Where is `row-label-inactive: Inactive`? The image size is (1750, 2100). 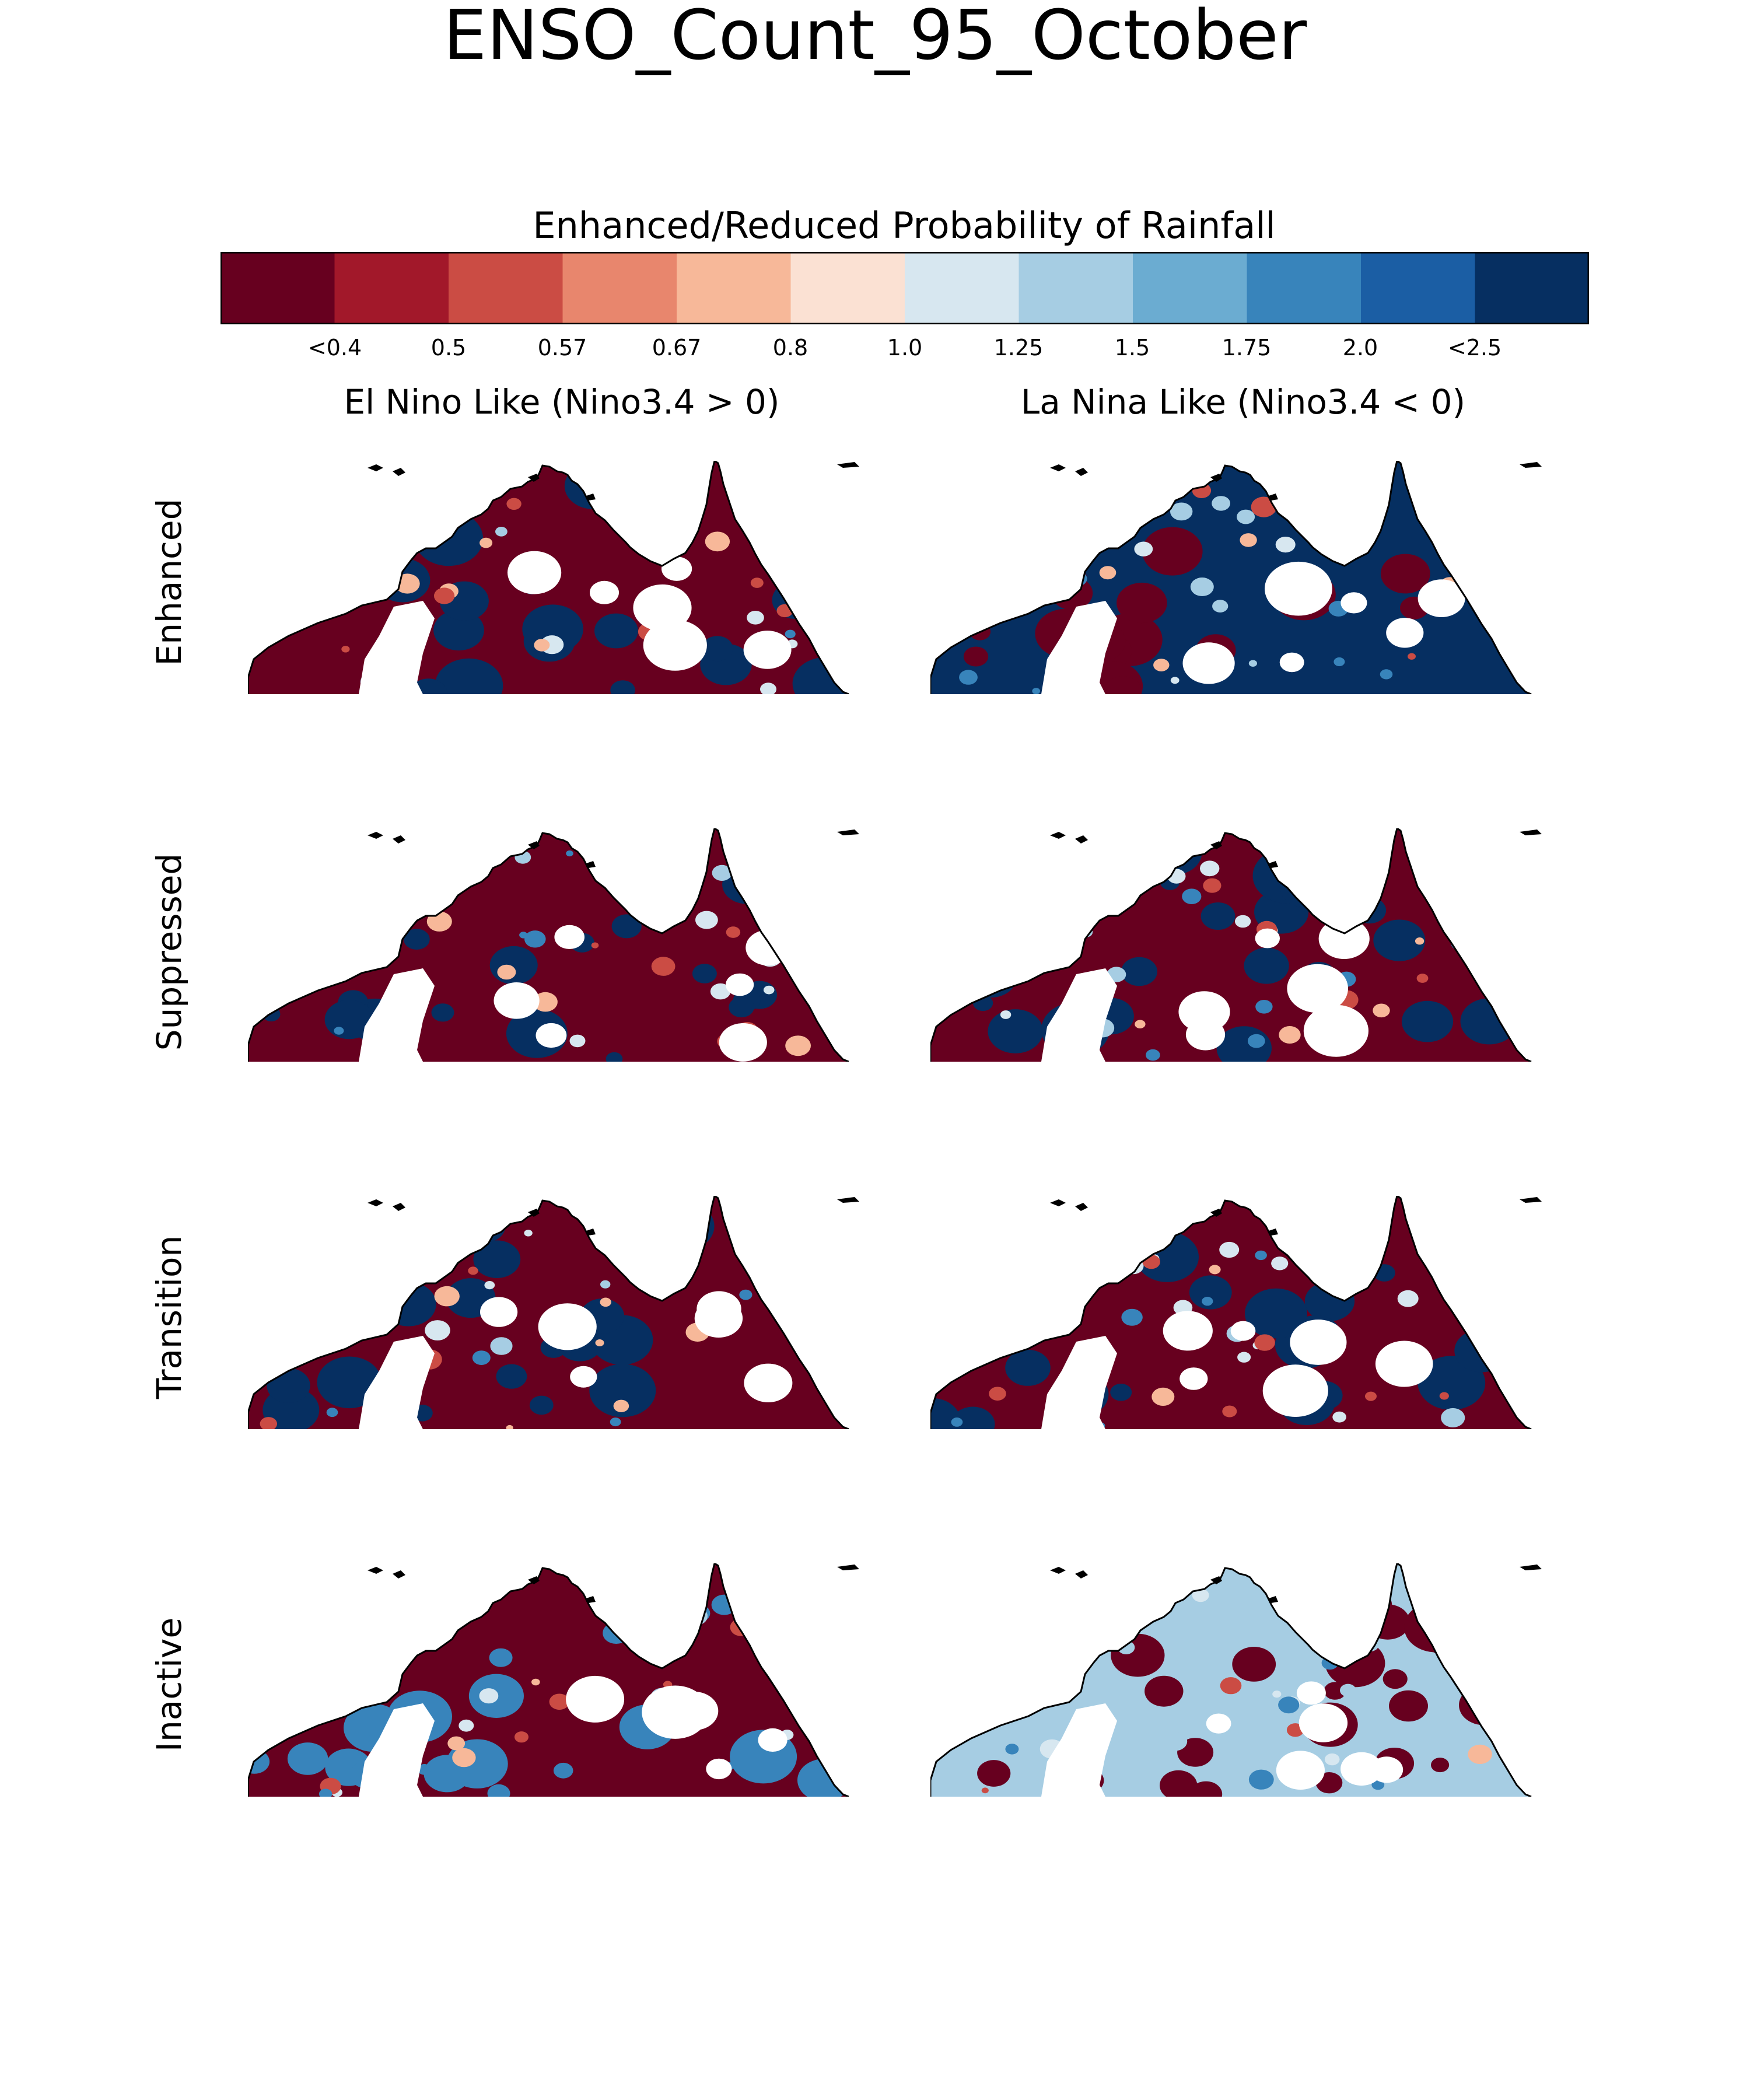
row-label-inactive: Inactive is located at coordinates (169, 1685).